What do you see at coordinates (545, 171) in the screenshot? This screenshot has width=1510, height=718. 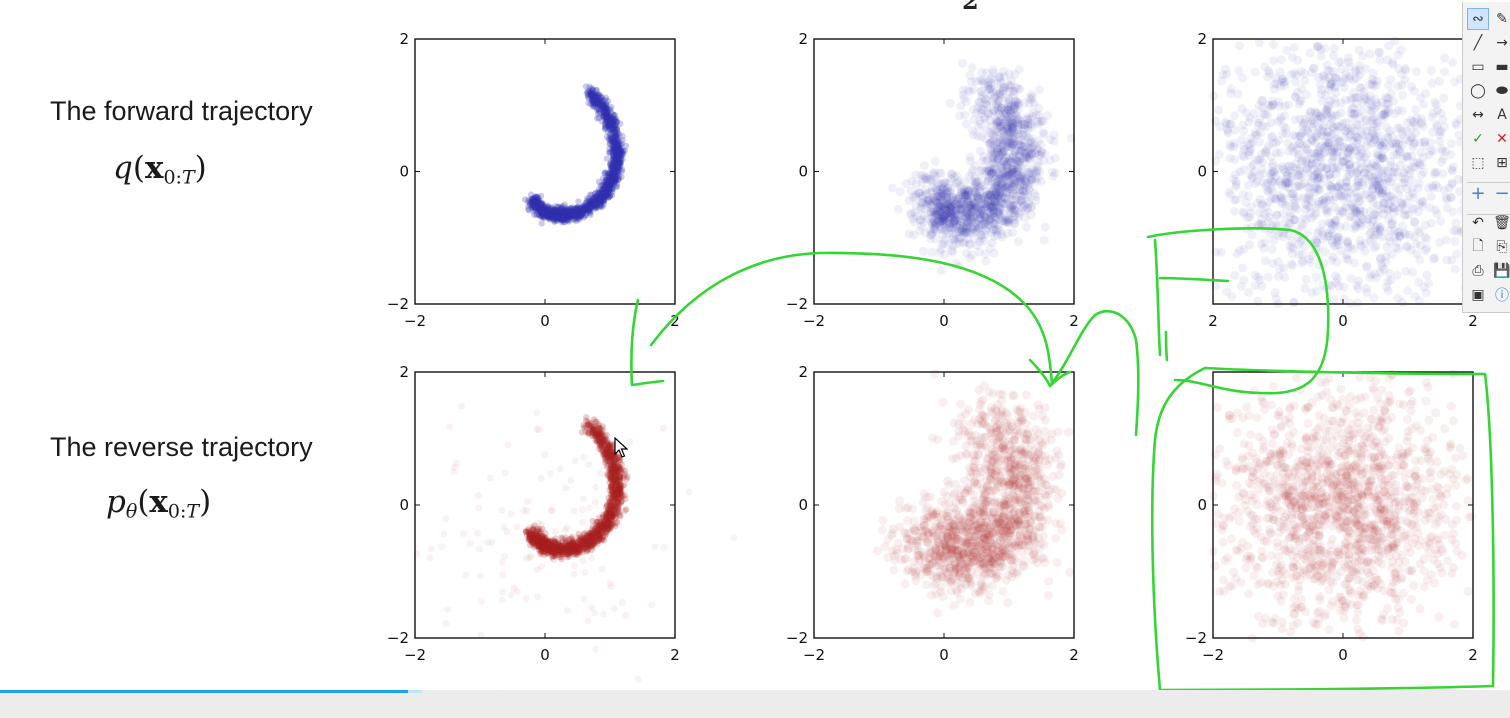 I see `plot-frame` at bounding box center [545, 171].